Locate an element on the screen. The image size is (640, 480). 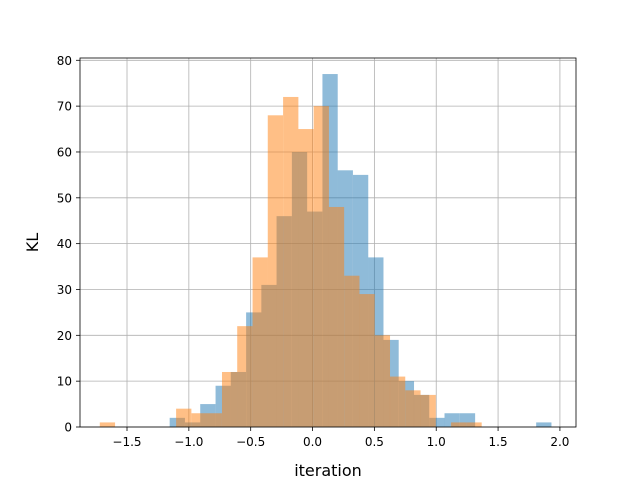
x-tick-label: −1.0 is located at coordinates (188, 442).